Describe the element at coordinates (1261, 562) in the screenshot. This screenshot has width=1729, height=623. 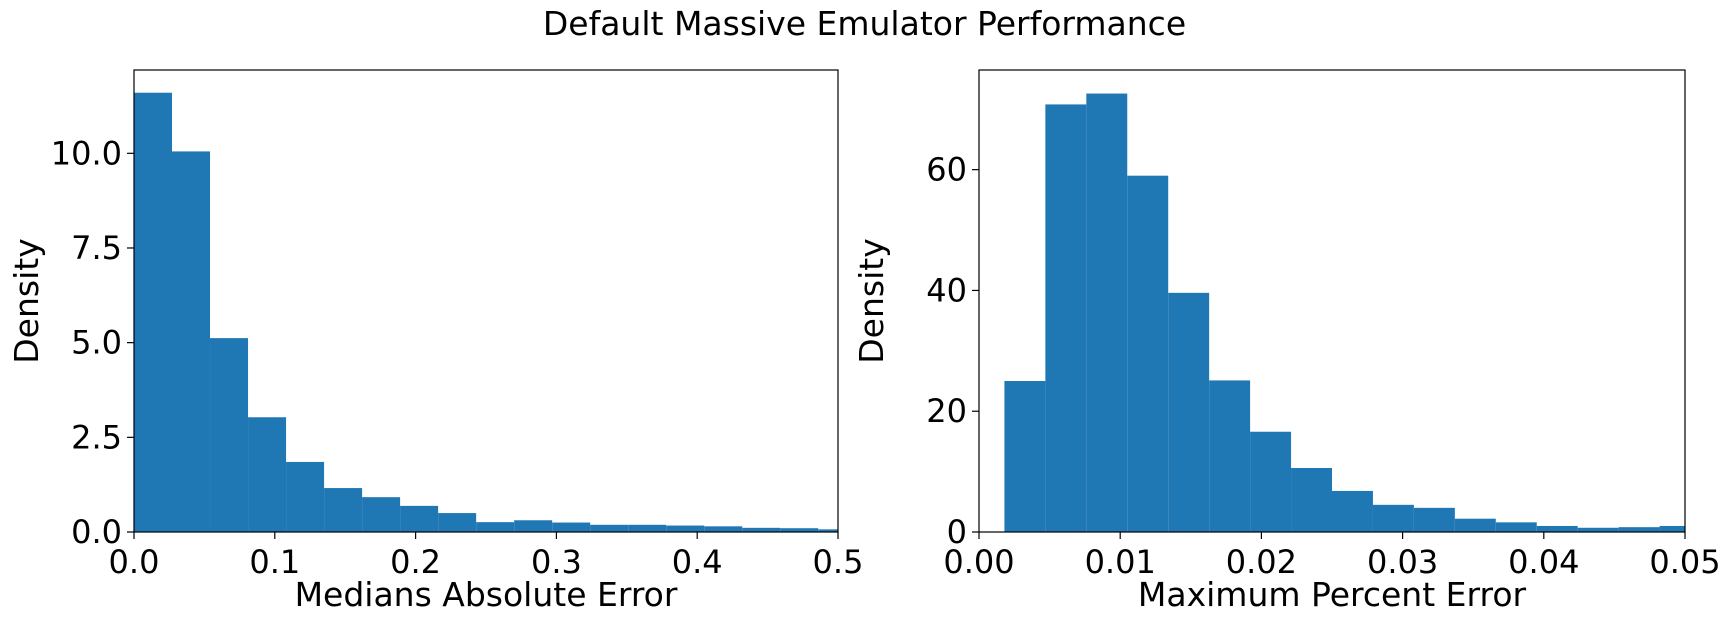
I see `right-x-tick-label-2: 0.02` at that location.